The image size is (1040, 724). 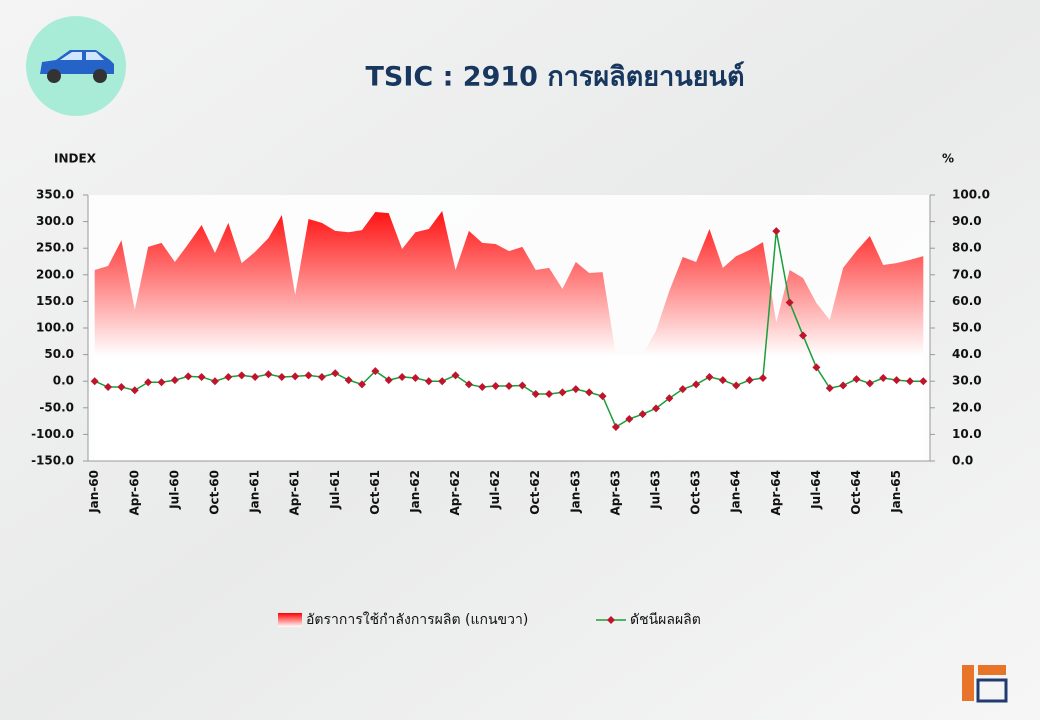 What do you see at coordinates (255, 492) in the screenshot?
I see `x-tick-label: Jan-61` at bounding box center [255, 492].